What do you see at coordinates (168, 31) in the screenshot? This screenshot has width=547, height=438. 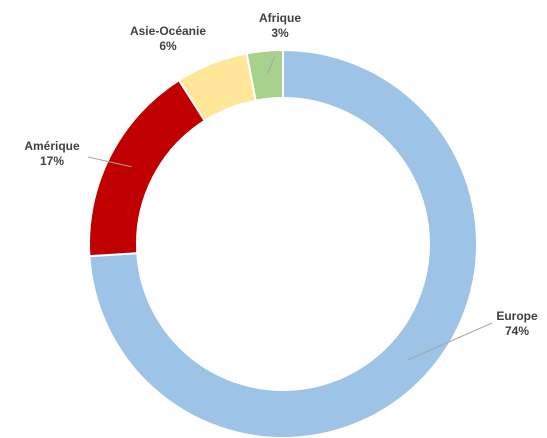 I see `category-label: Asie-Océanie` at bounding box center [168, 31].